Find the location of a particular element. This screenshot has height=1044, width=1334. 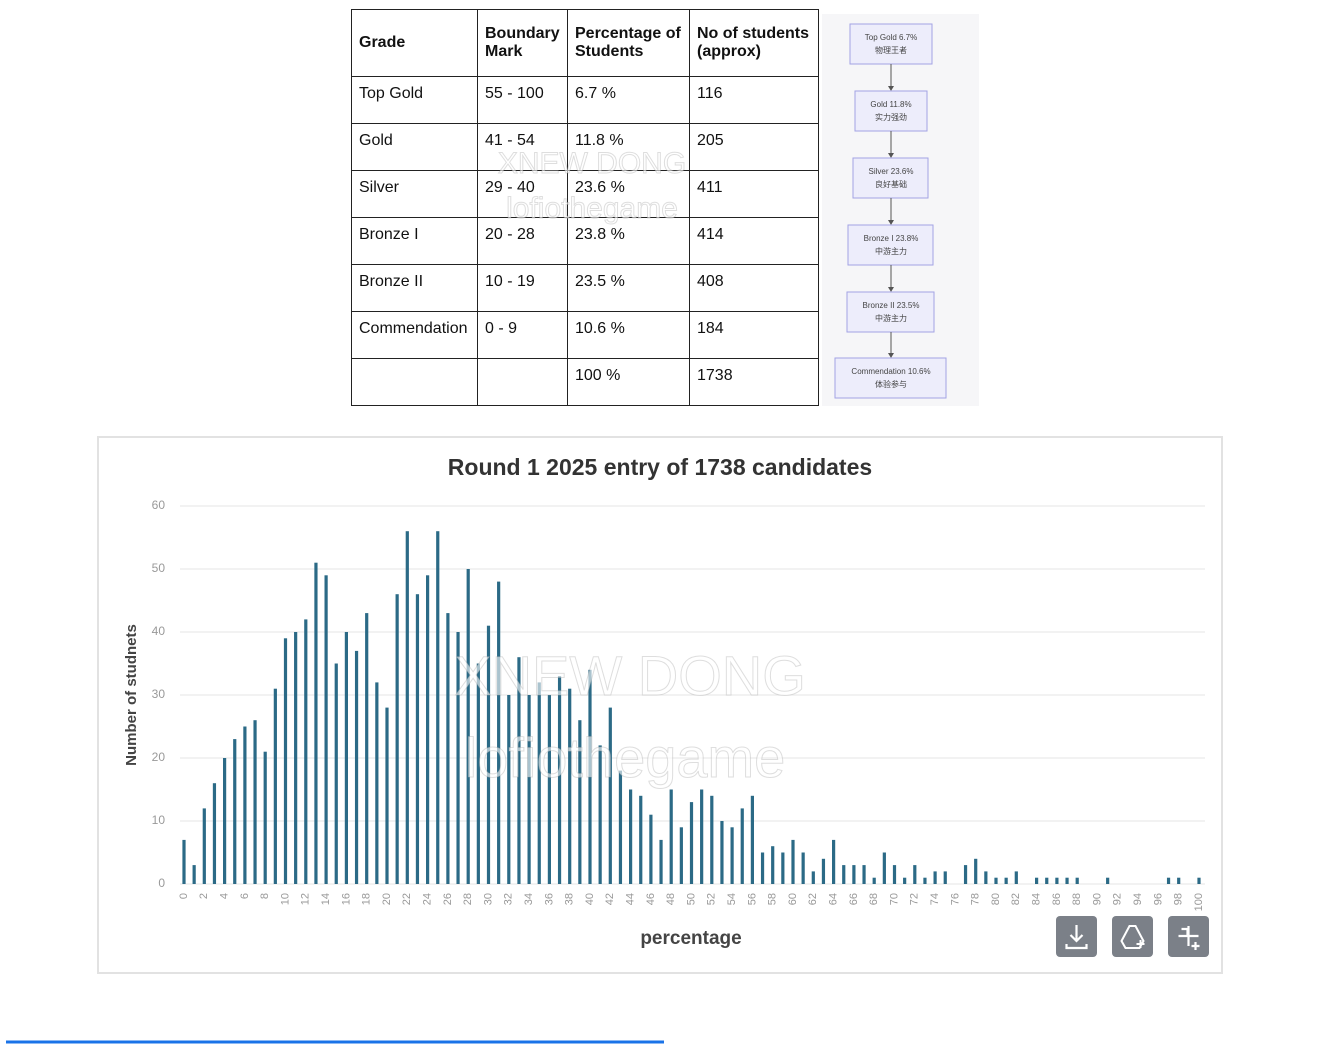

x-tick-label: 76 is located at coordinates (955, 899).